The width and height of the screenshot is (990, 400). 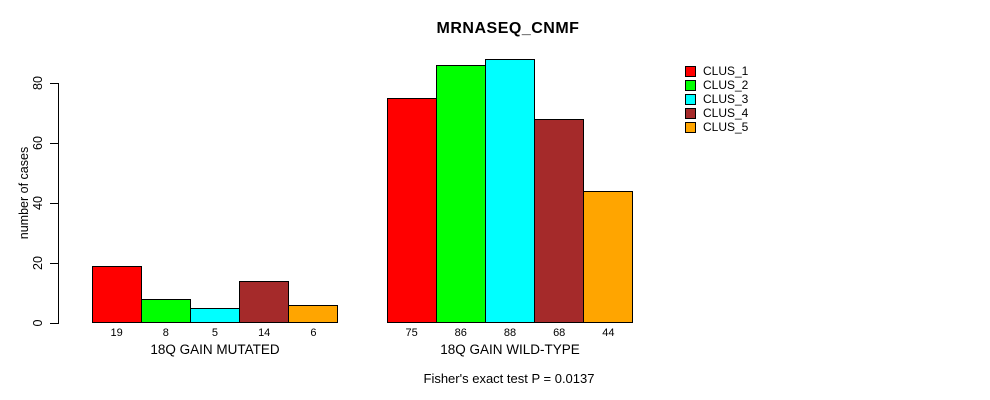 What do you see at coordinates (313, 333) in the screenshot?
I see `bar-value-label: 6` at bounding box center [313, 333].